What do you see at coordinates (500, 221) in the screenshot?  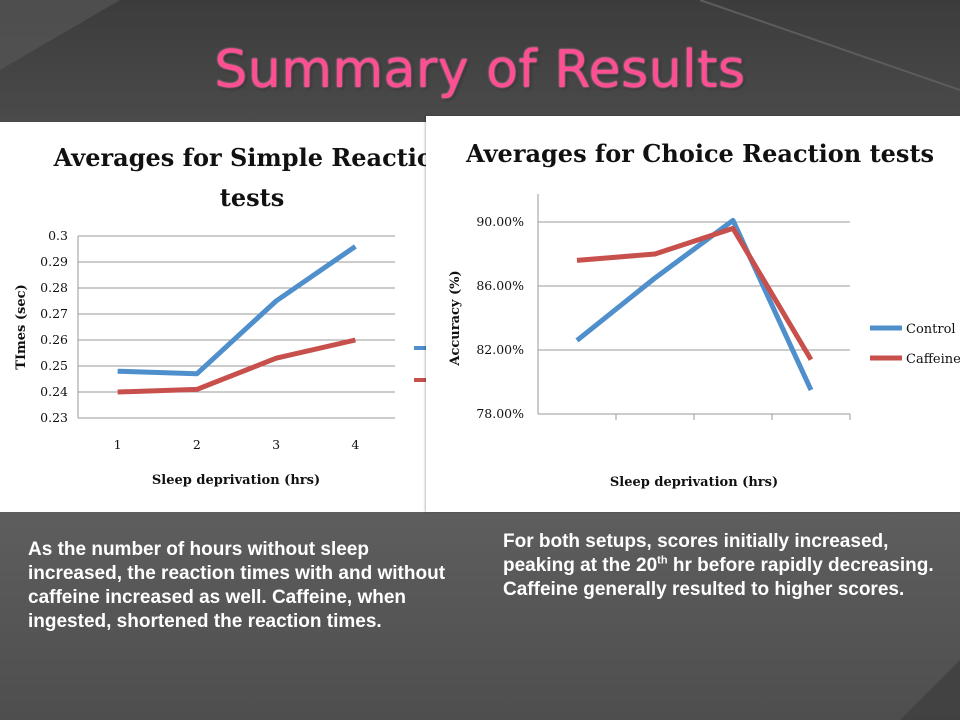 I see `y-tick-label: 90.00%` at bounding box center [500, 221].